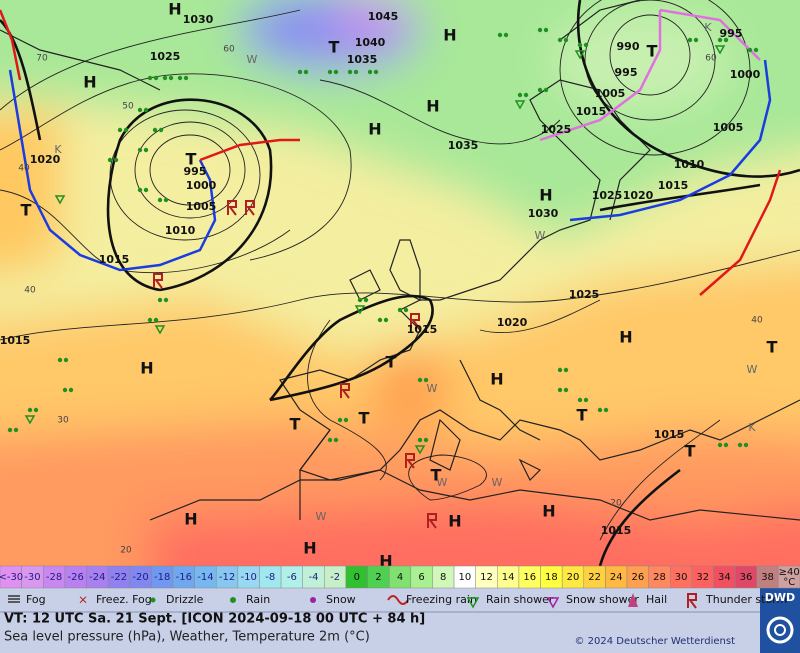 Image resolution: width=800 pixels, height=653 pixels. What do you see at coordinates (195, 171) in the screenshot?
I see `isobar-label: 995` at bounding box center [195, 171].